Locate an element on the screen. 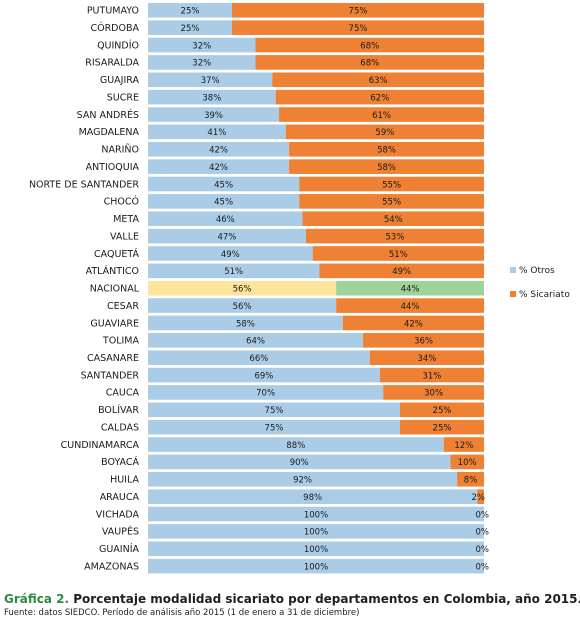 The height and width of the screenshot is (625, 580). data-label-otros: 39% is located at coordinates (213, 116).